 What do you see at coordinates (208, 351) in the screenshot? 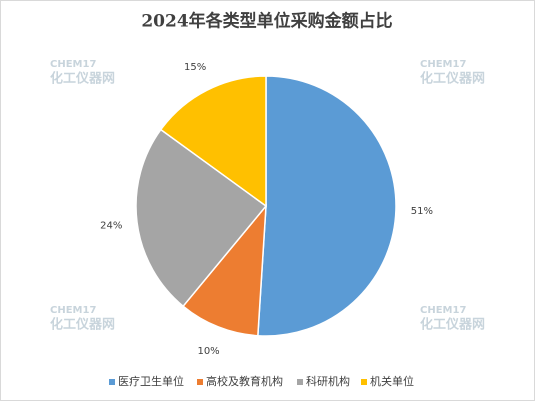
I see `data-label: 10%` at bounding box center [208, 351].